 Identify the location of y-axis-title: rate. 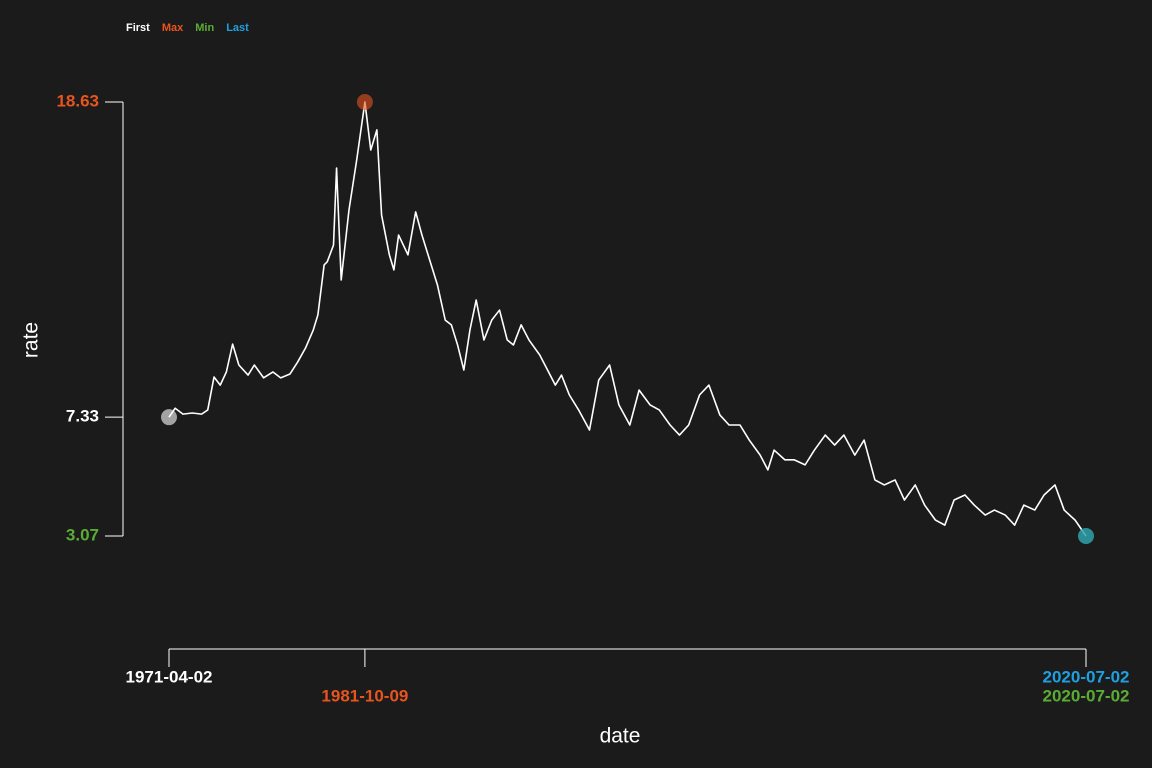
(31, 340).